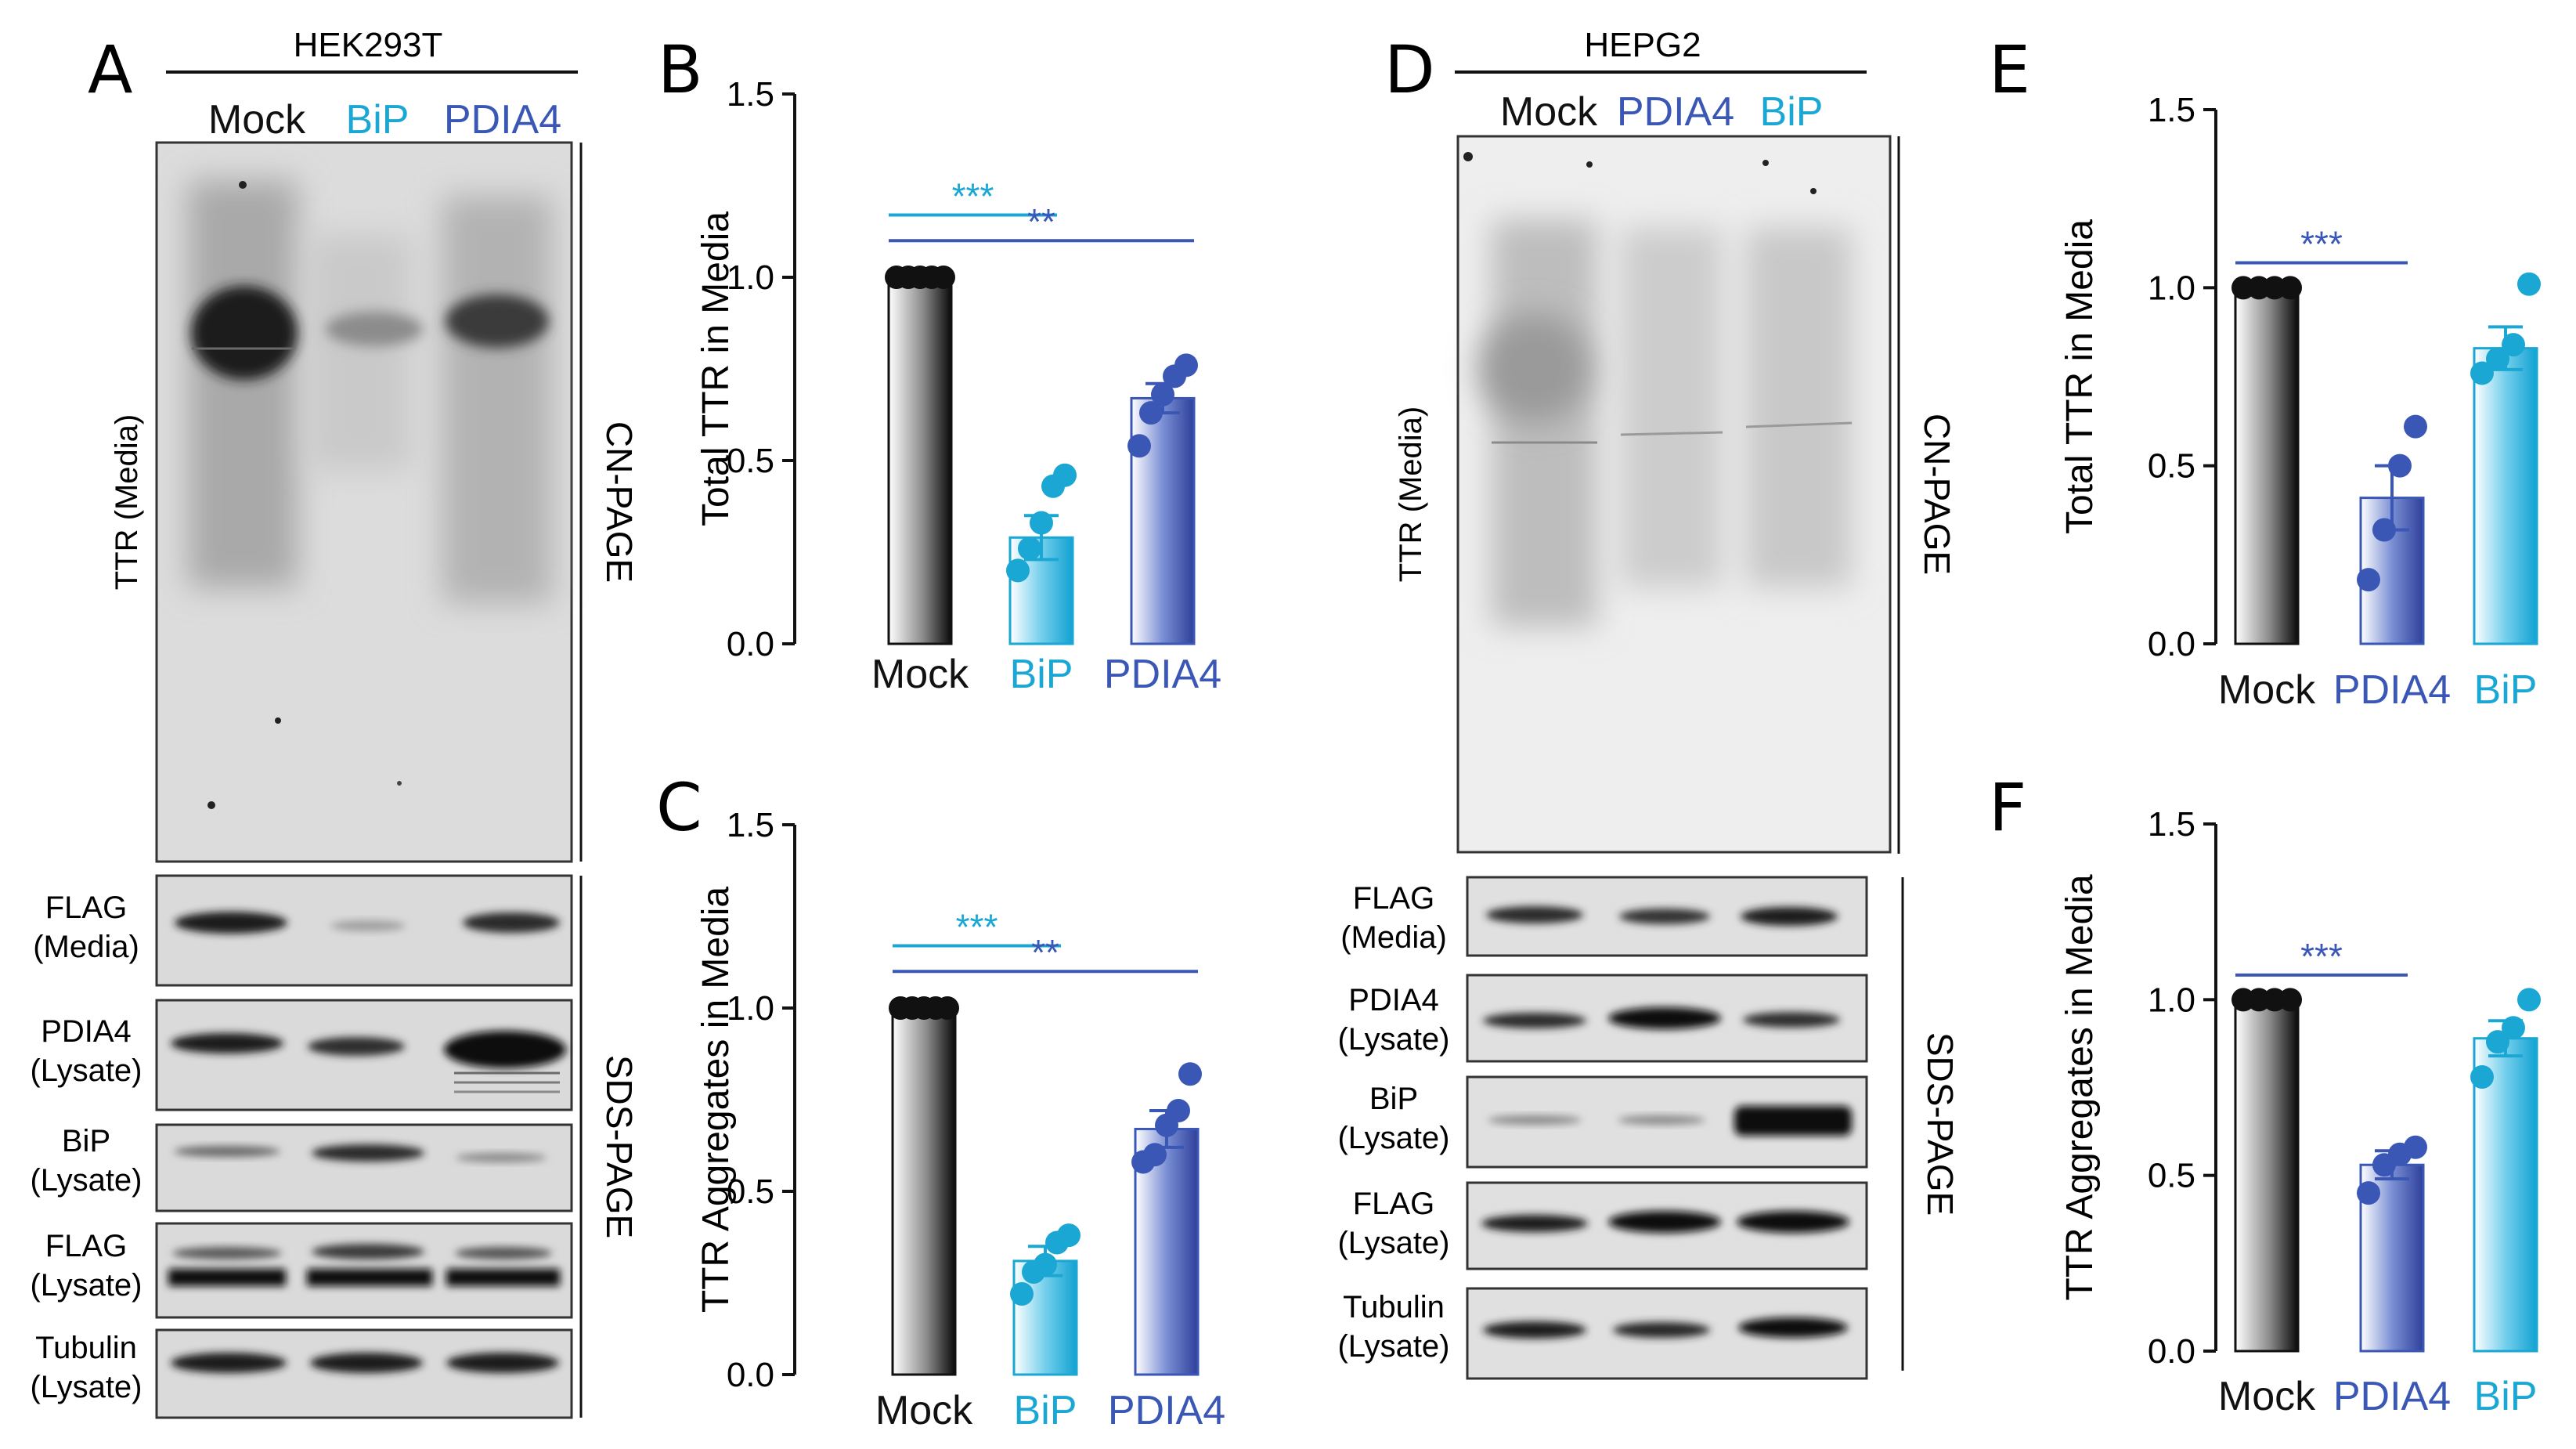 The width and height of the screenshot is (2576, 1449). Describe the element at coordinates (1549, 112) in the screenshot. I see `panel-d-lane-mock: Mock` at that location.